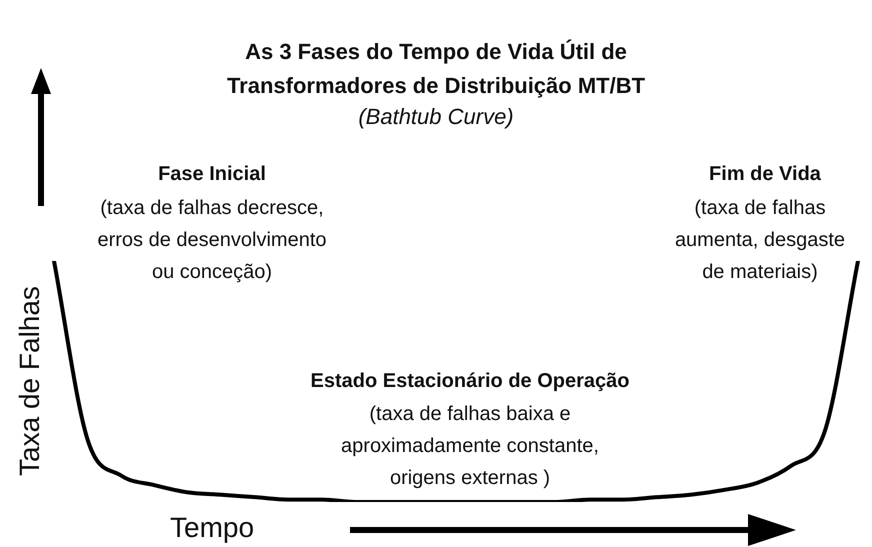 The image size is (872, 547). I want to click on y-axis-title: Taxa de Falhas, so click(30, 381).